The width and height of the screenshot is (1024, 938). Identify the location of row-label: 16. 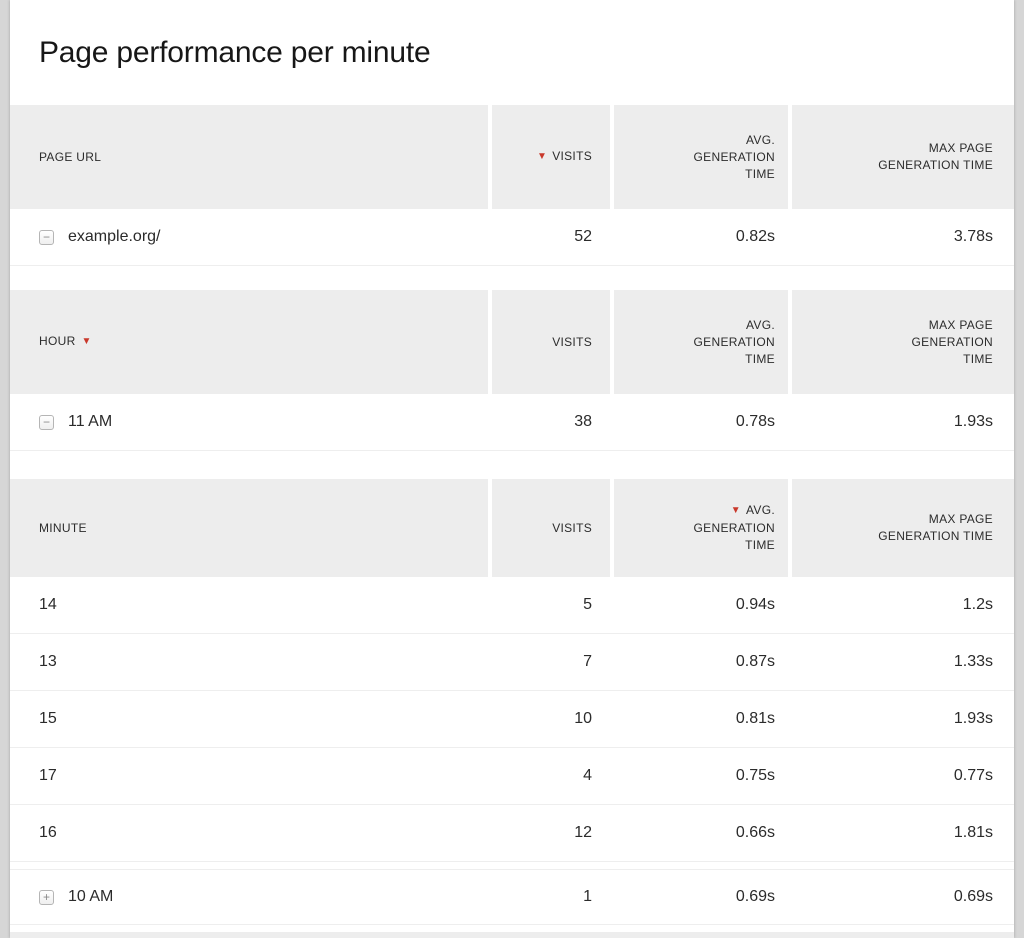
(48, 832).